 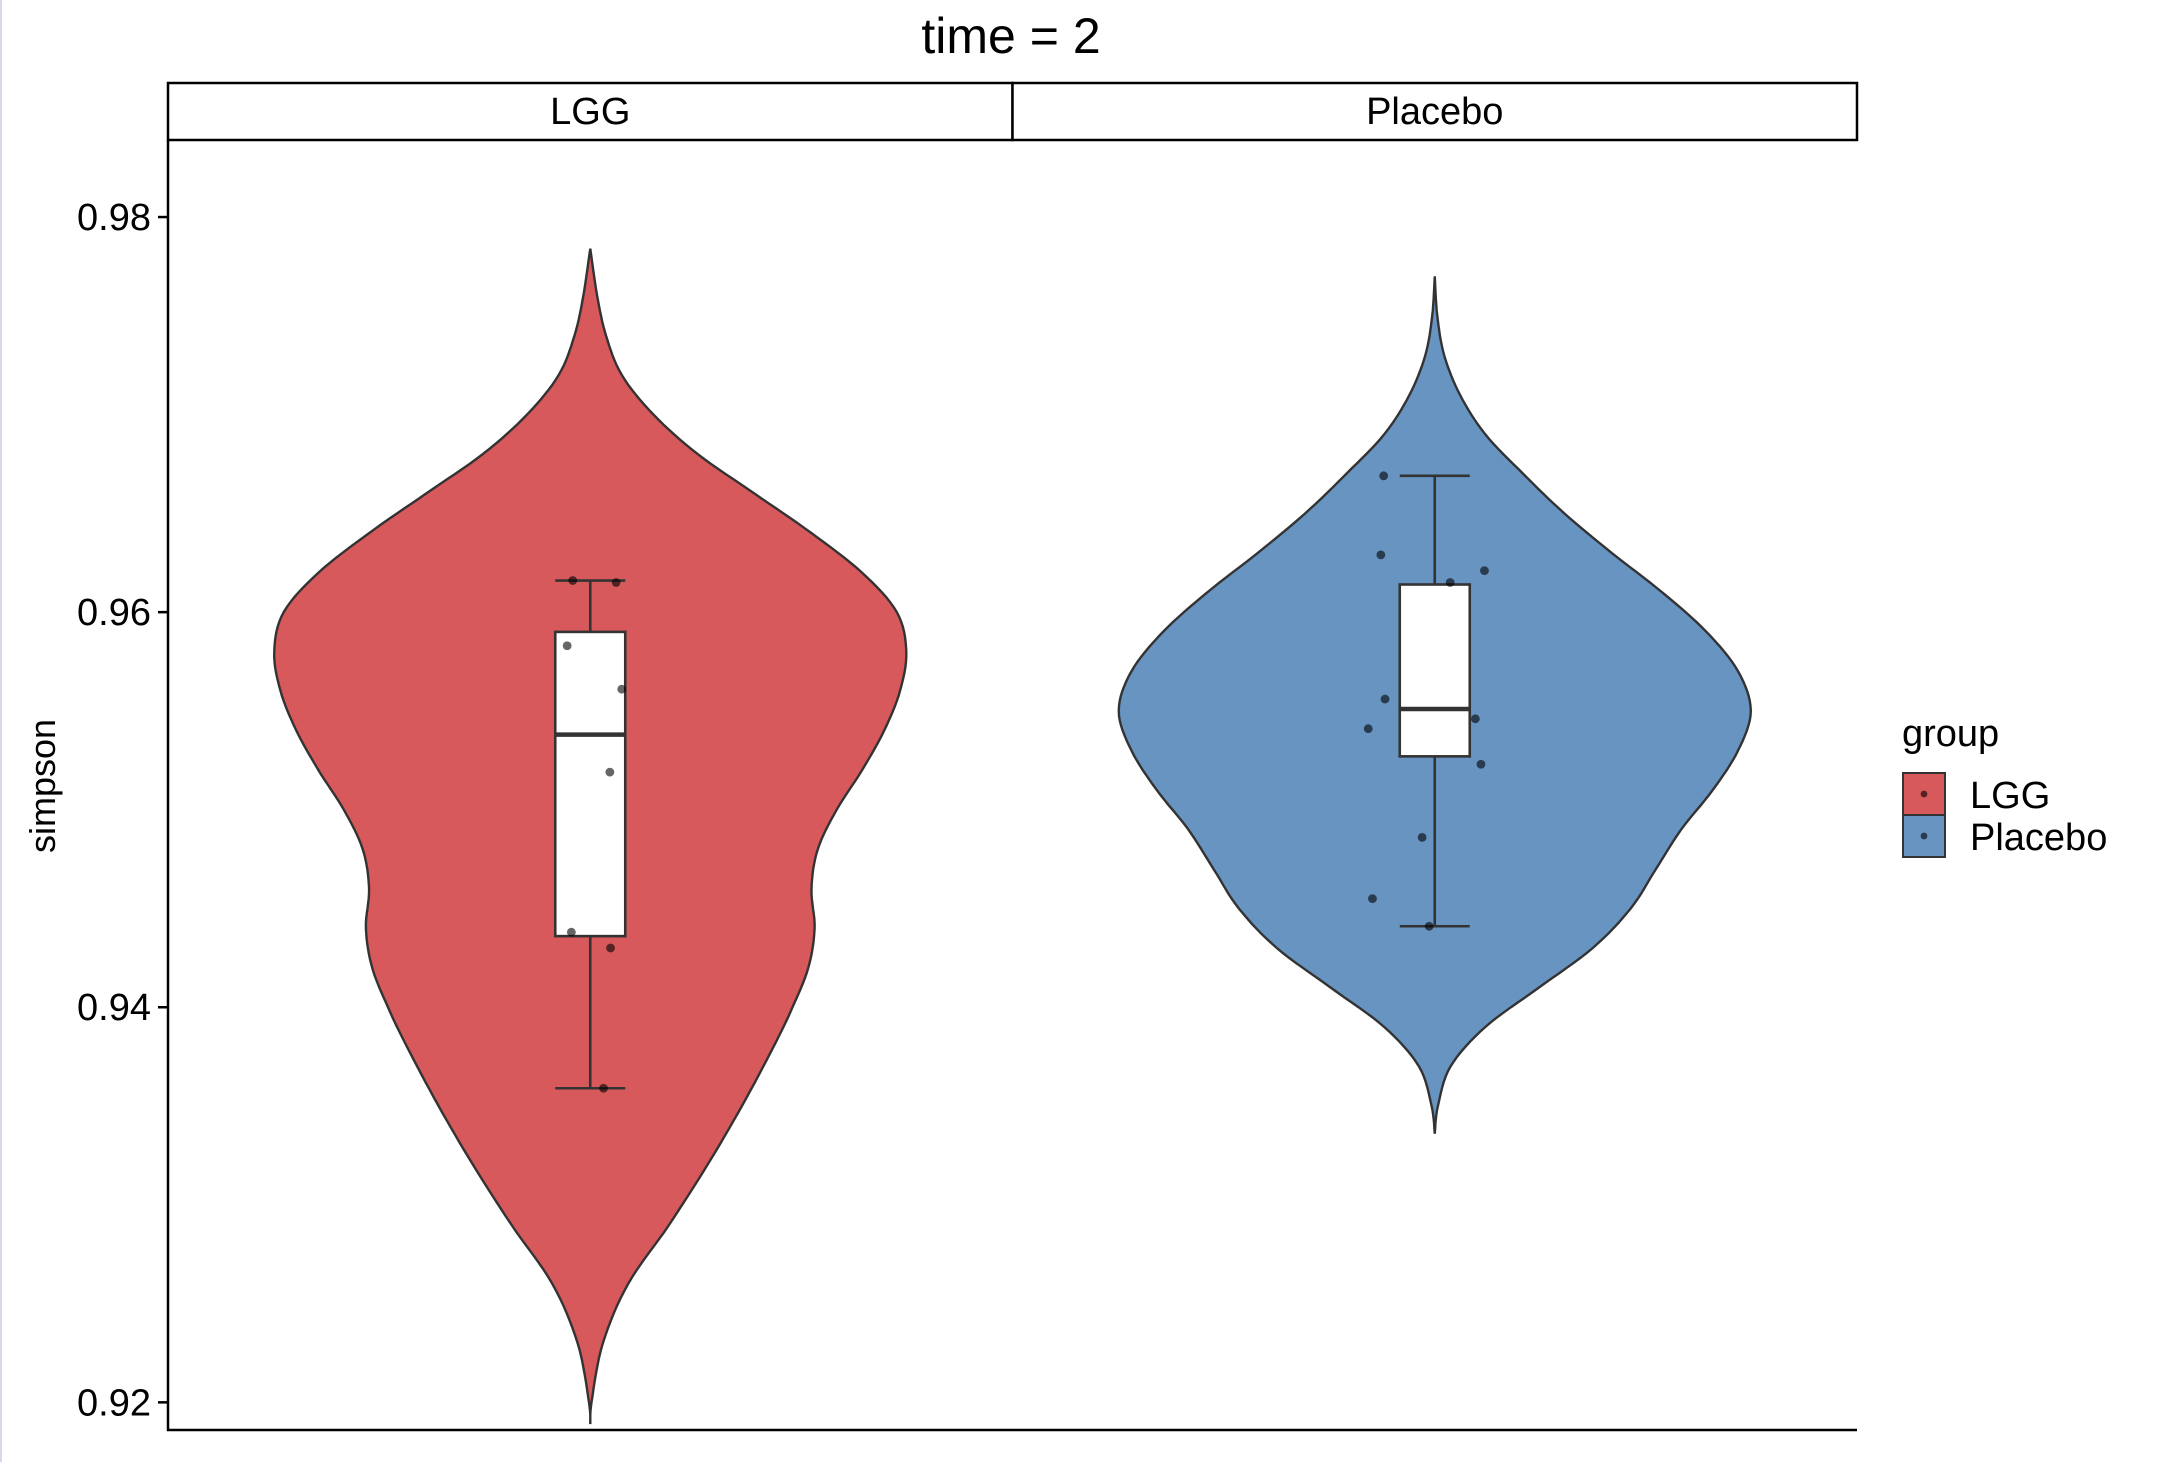 I want to click on legend-label: Placebo, so click(x=2038, y=838).